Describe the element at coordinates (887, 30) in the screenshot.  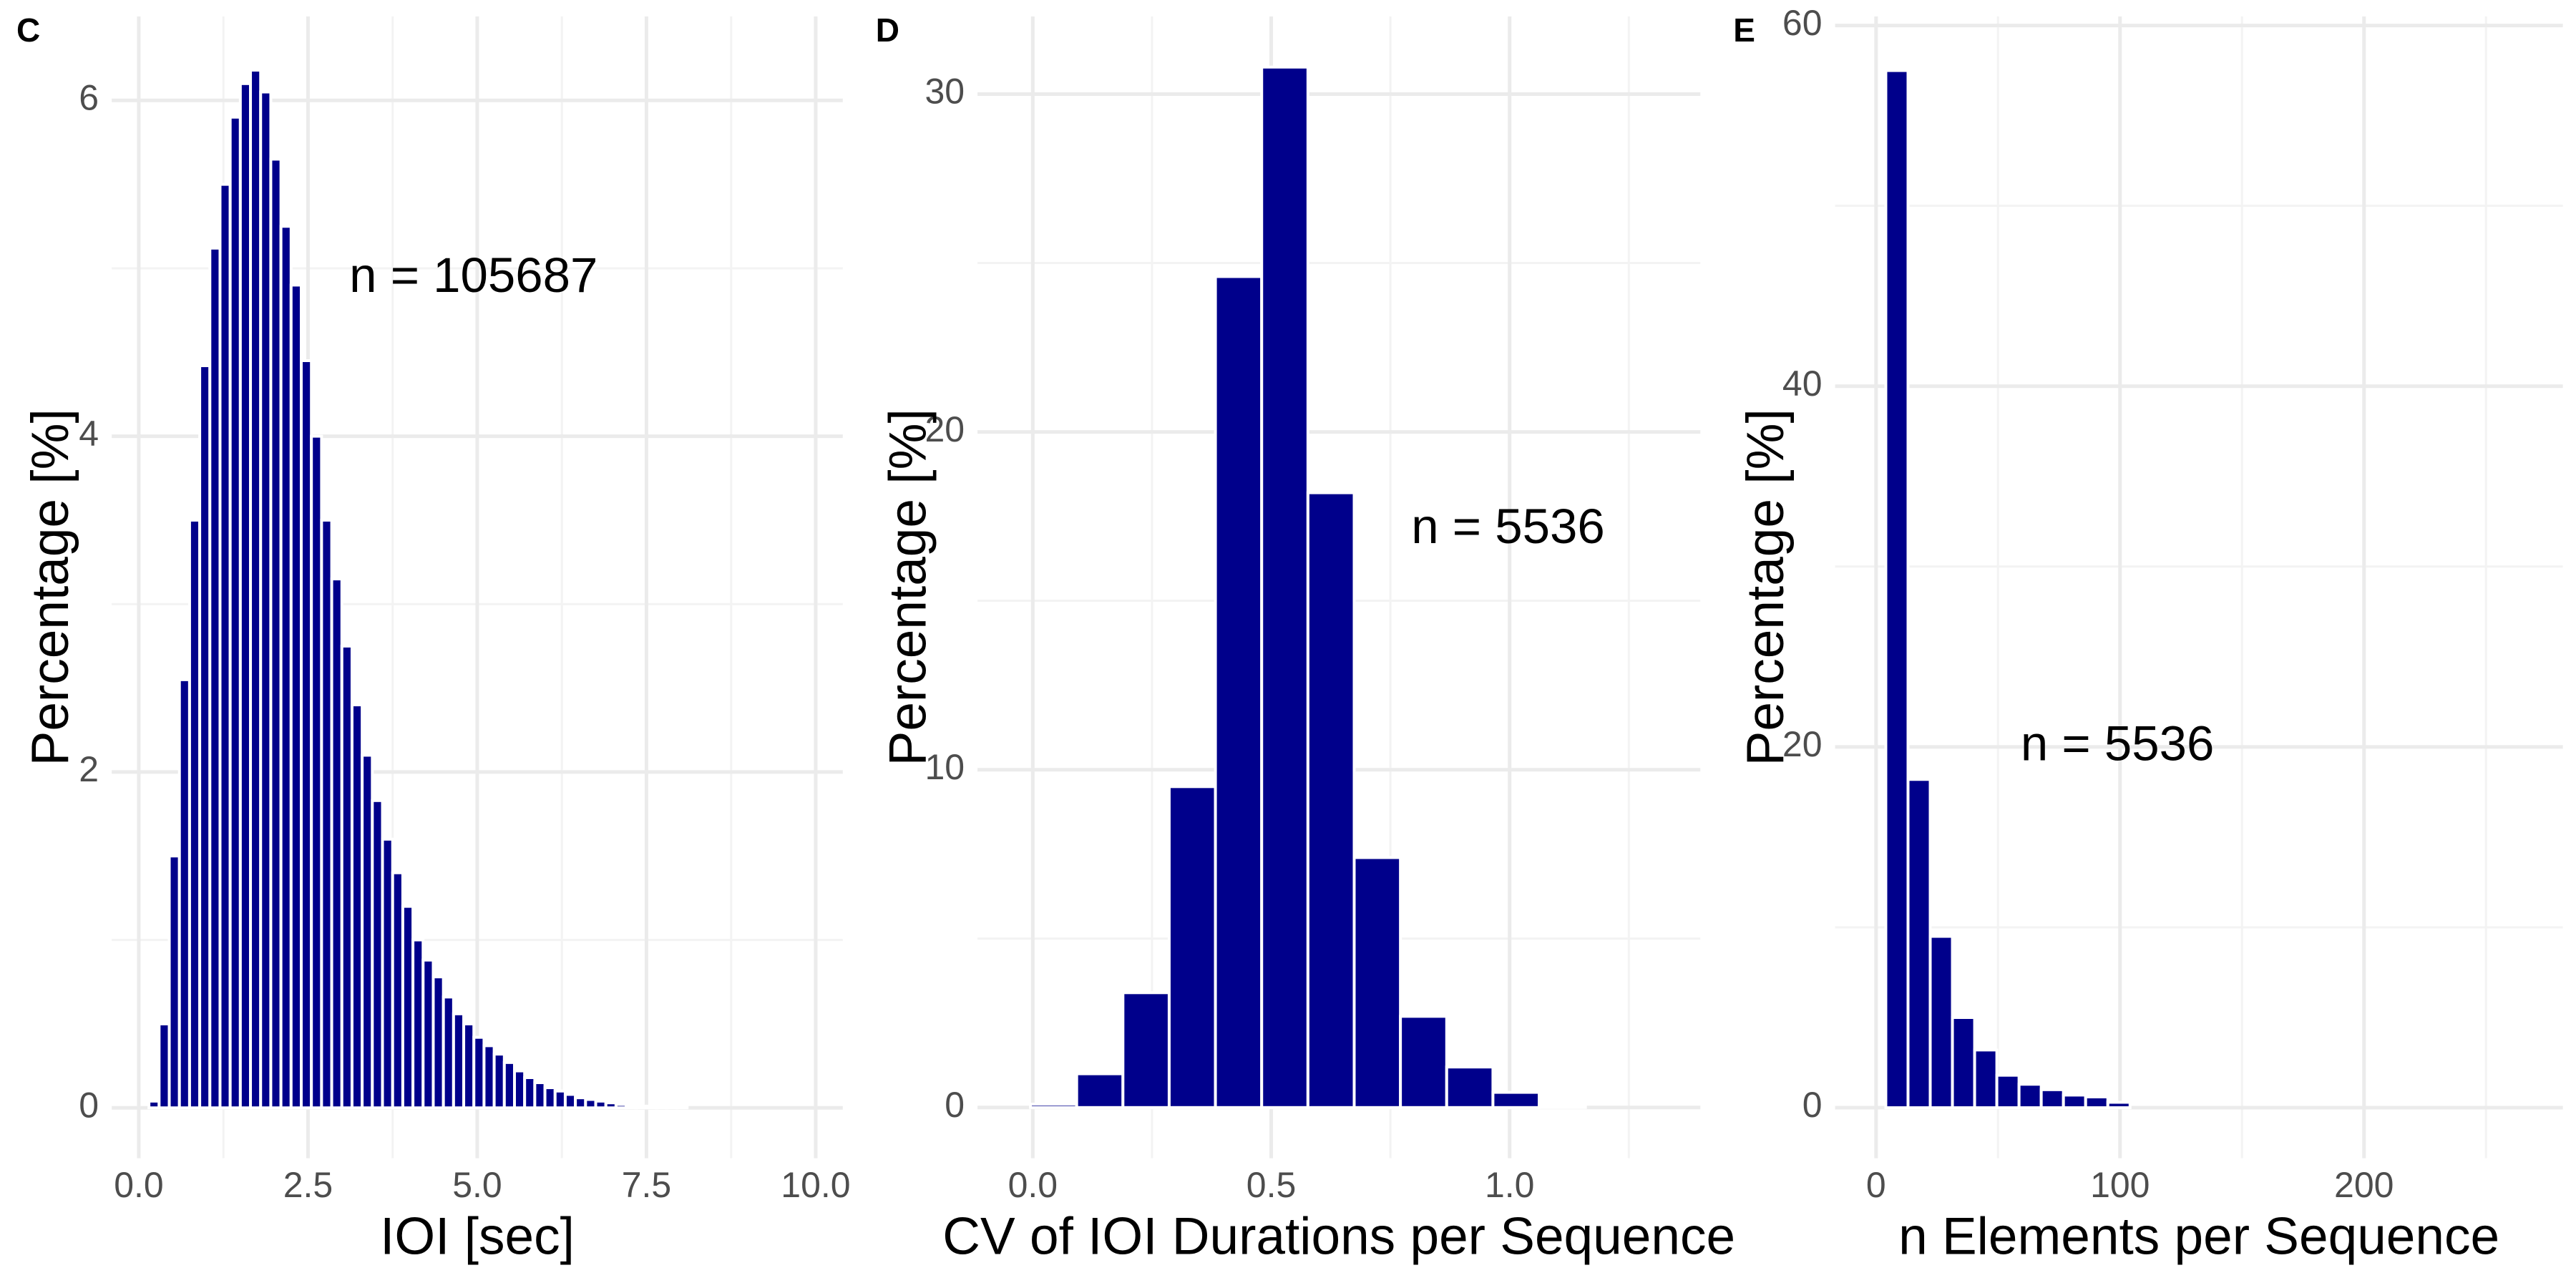
I see `panel-label: D` at that location.